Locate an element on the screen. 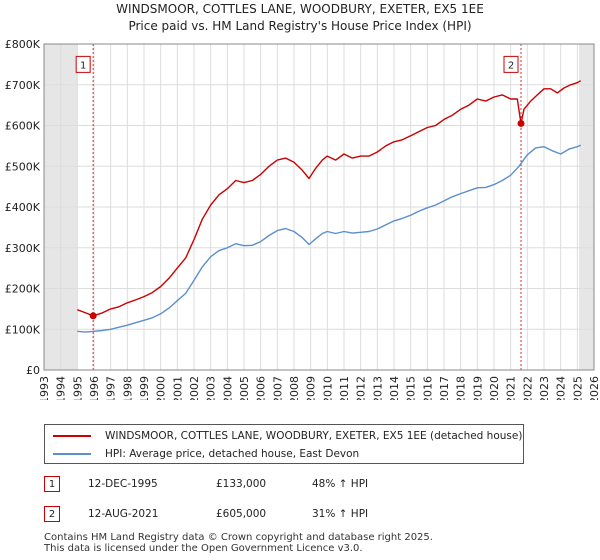 The height and width of the screenshot is (560, 600). x-tick-label: 2026 is located at coordinates (594, 388).